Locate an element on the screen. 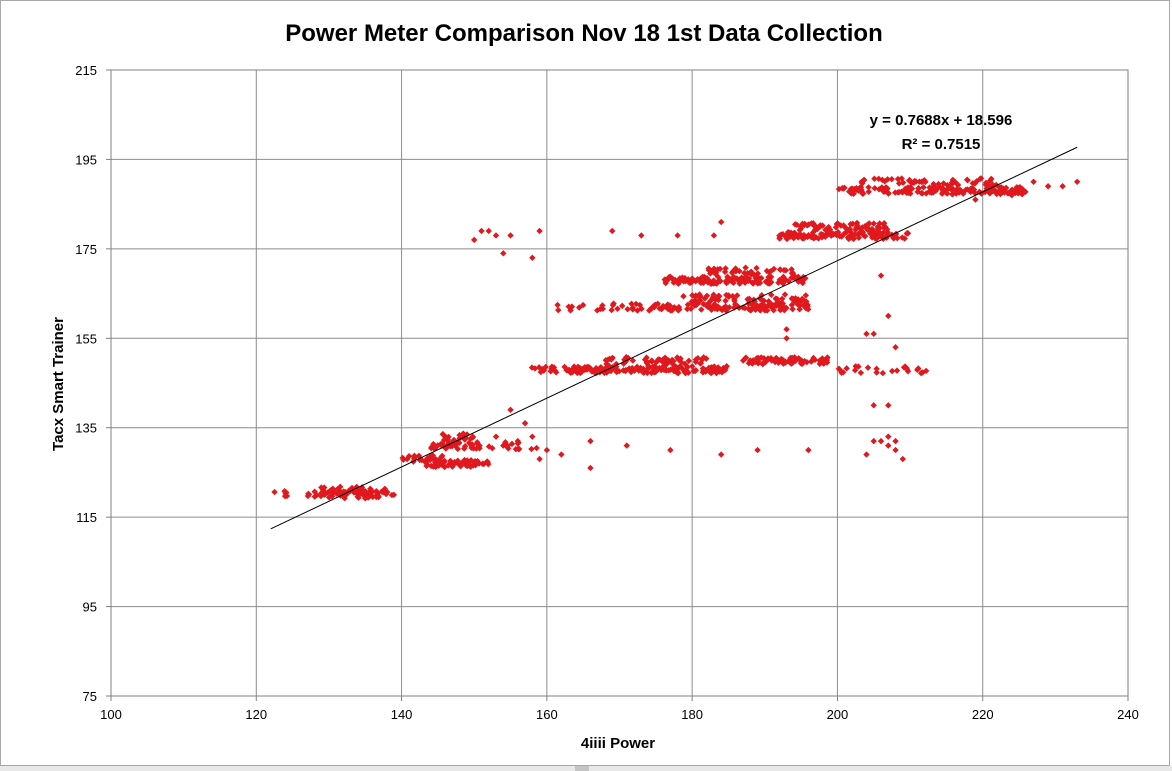  scrollbar-thumb is located at coordinates (582, 768).